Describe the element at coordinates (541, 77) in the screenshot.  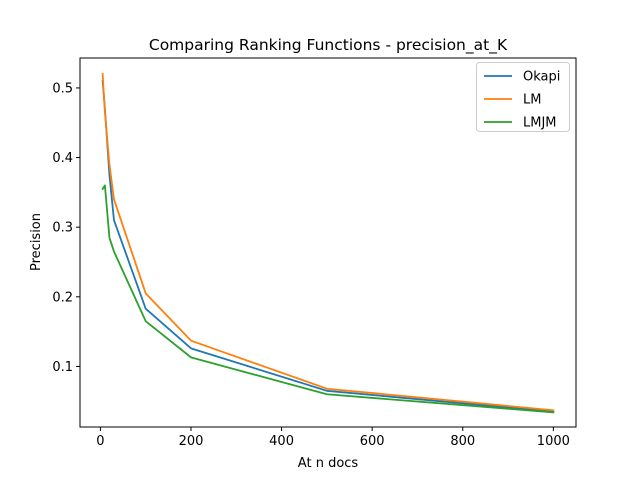
I see `legend-label-okapi: Okapi` at that location.